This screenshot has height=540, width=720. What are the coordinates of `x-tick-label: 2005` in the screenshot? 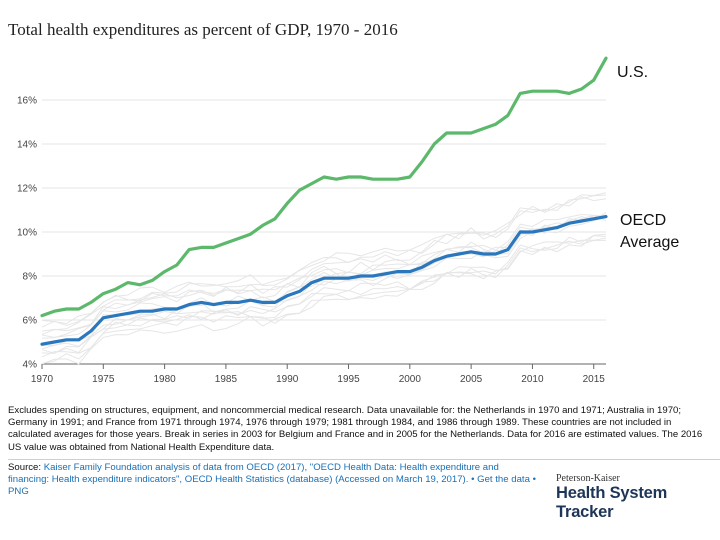 It's located at (471, 379).